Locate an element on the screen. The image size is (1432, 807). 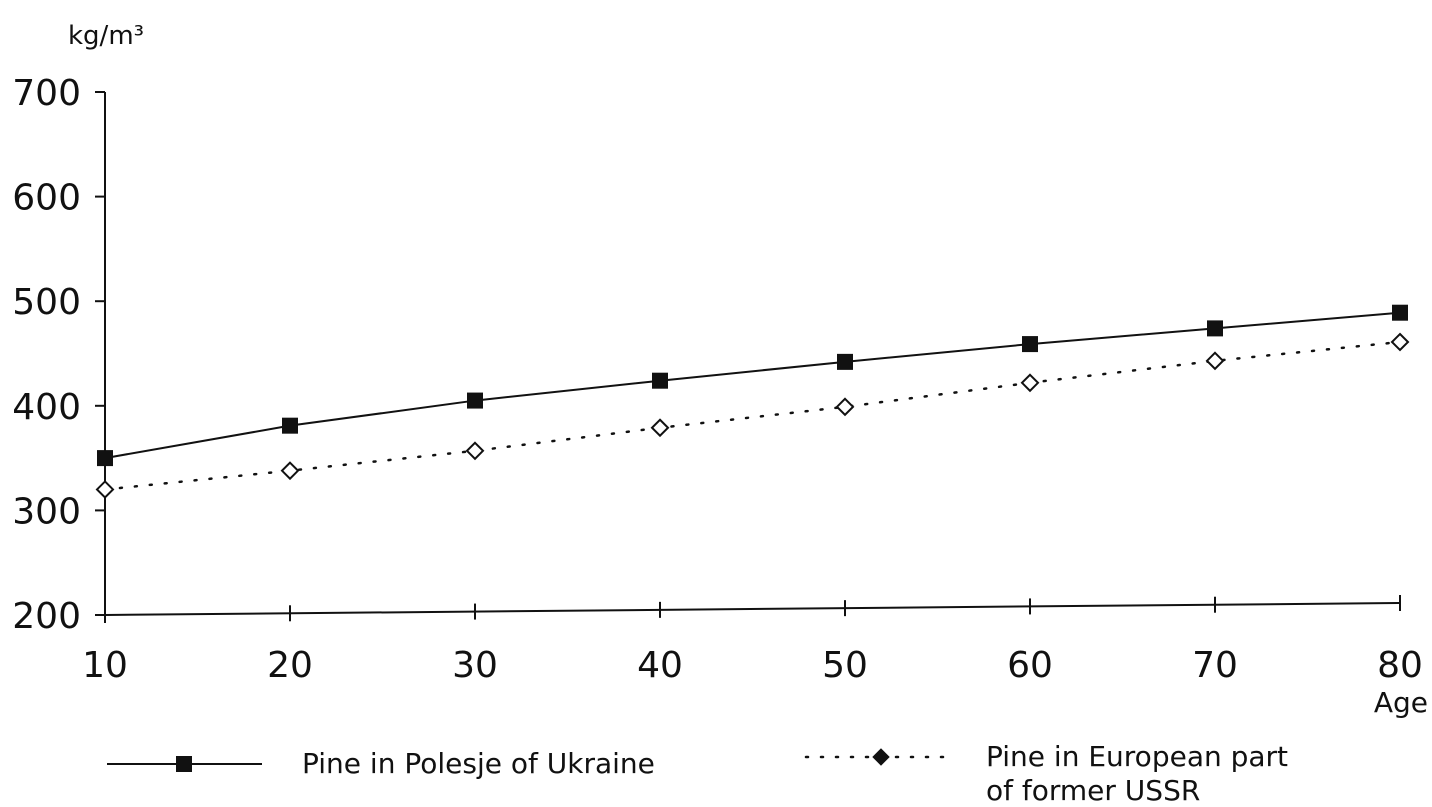
x-tick-label: 10 is located at coordinates (105, 665).